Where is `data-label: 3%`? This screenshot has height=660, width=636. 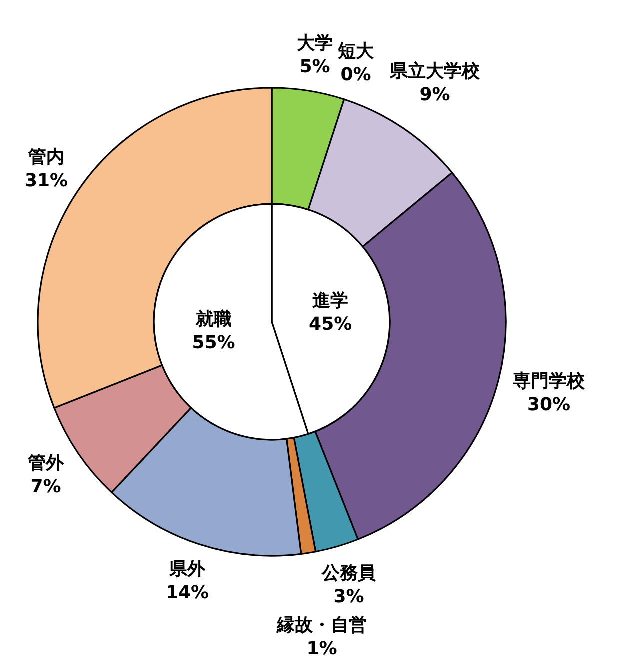
data-label: 3% is located at coordinates (349, 597).